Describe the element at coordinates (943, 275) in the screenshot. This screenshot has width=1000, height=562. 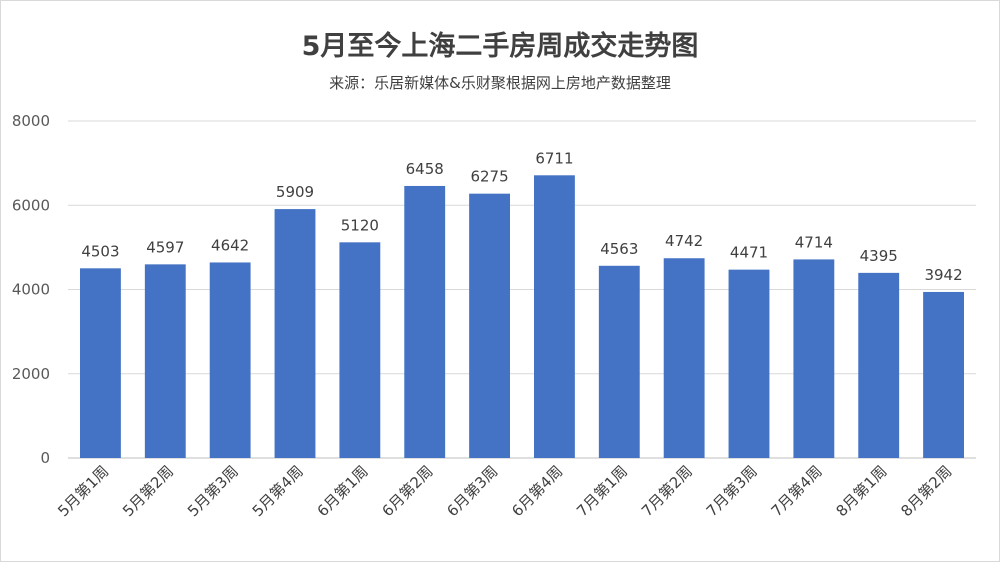
I see `data-label: 3942` at that location.